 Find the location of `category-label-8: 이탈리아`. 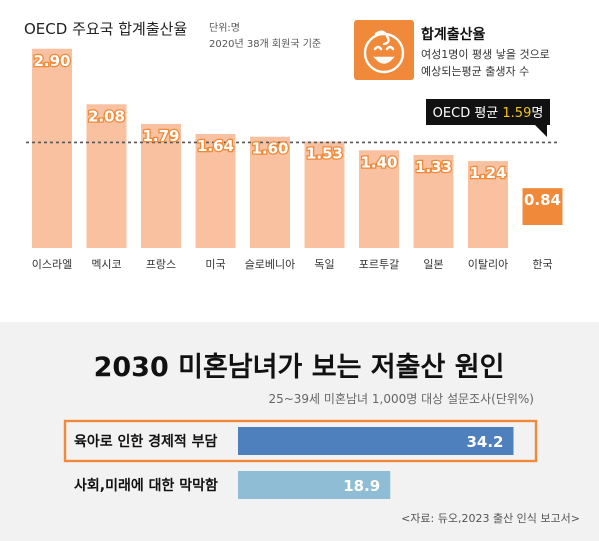

category-label-8: 이탈리아 is located at coordinates (488, 264).